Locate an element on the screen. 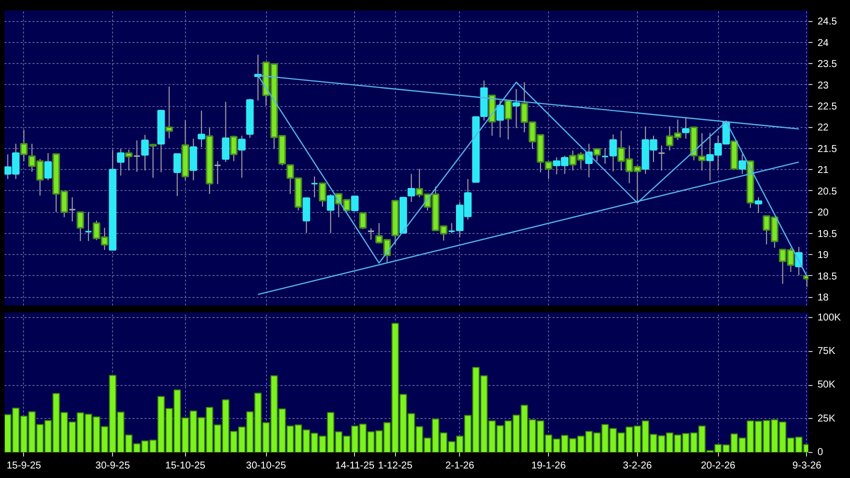 This screenshot has height=478, width=850. x-tick-label: 15-10-25 is located at coordinates (185, 466).